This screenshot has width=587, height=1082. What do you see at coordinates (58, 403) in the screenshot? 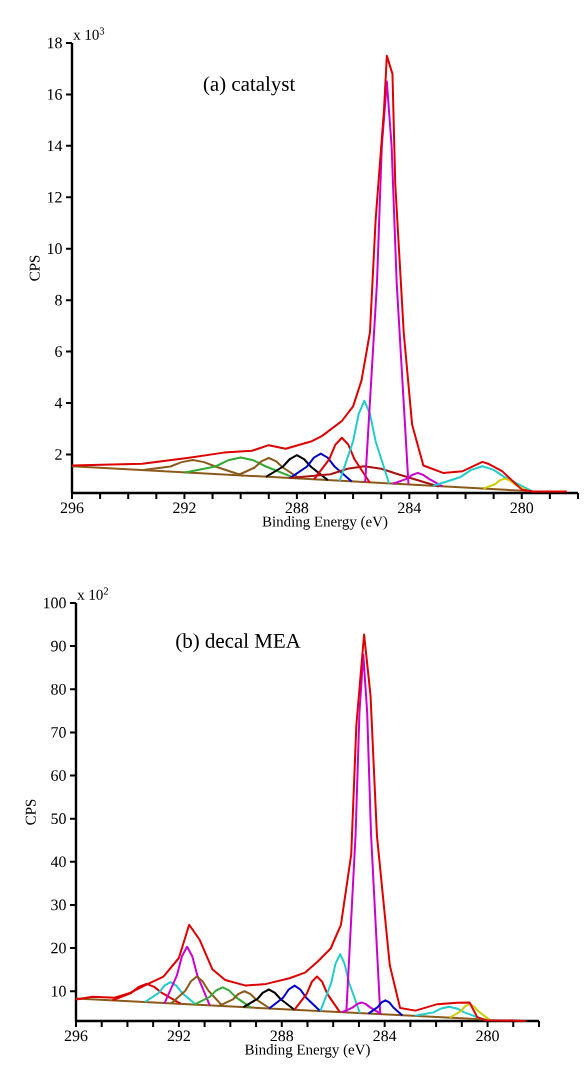
I see `y-tick-label: 4` at bounding box center [58, 403].